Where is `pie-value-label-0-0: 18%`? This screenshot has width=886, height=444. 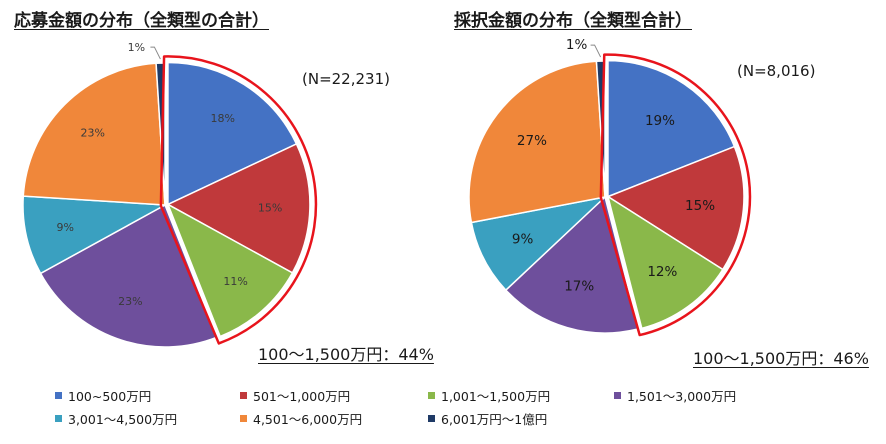
pie-value-label-0-0: 18% is located at coordinates (223, 118).